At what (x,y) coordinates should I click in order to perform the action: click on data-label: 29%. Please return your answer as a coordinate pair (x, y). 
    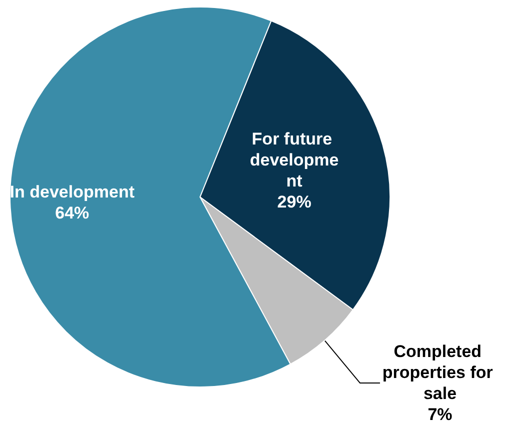
    Looking at the image, I should click on (294, 202).